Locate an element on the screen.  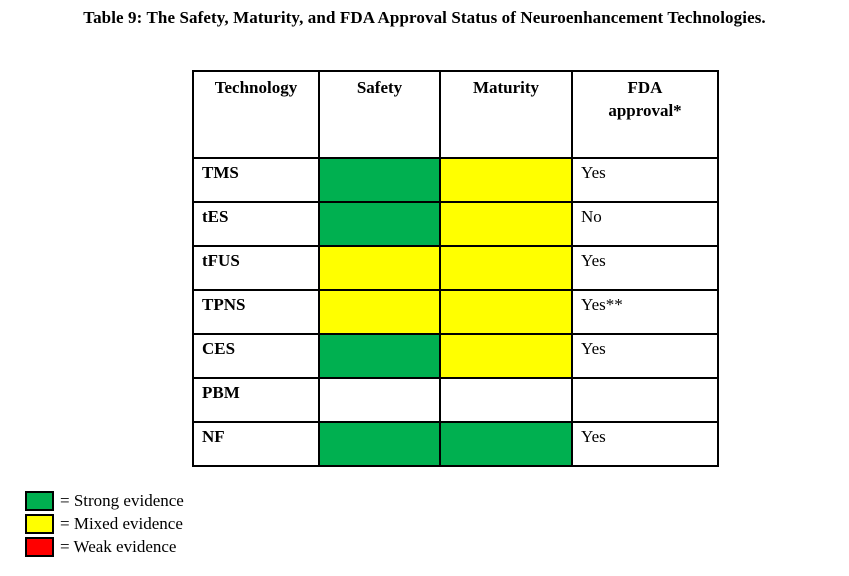
table-row-ces: CES Yes is located at coordinates (455, 356).